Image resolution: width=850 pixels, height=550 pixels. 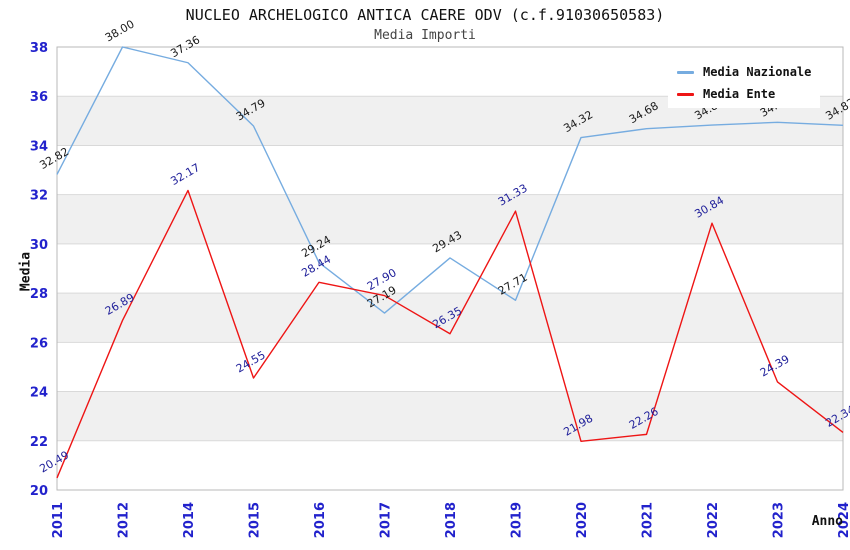 I want to click on x-tick-label: 2021, so click(x=648, y=520).